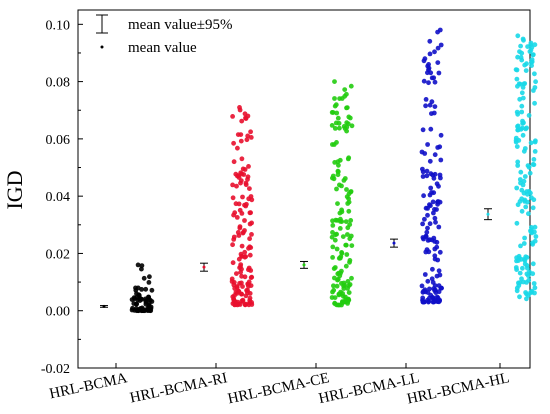 This screenshot has height=414, width=550. What do you see at coordinates (58, 83) in the screenshot?
I see `y-tick-label: 0.08` at bounding box center [58, 83].